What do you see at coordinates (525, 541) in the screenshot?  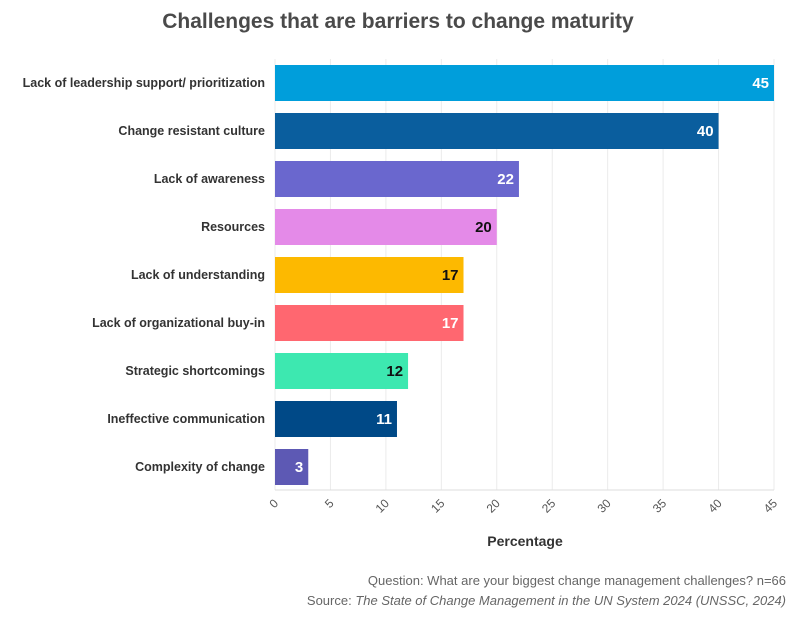 I see `x-axis-label: Percentage` at bounding box center [525, 541].